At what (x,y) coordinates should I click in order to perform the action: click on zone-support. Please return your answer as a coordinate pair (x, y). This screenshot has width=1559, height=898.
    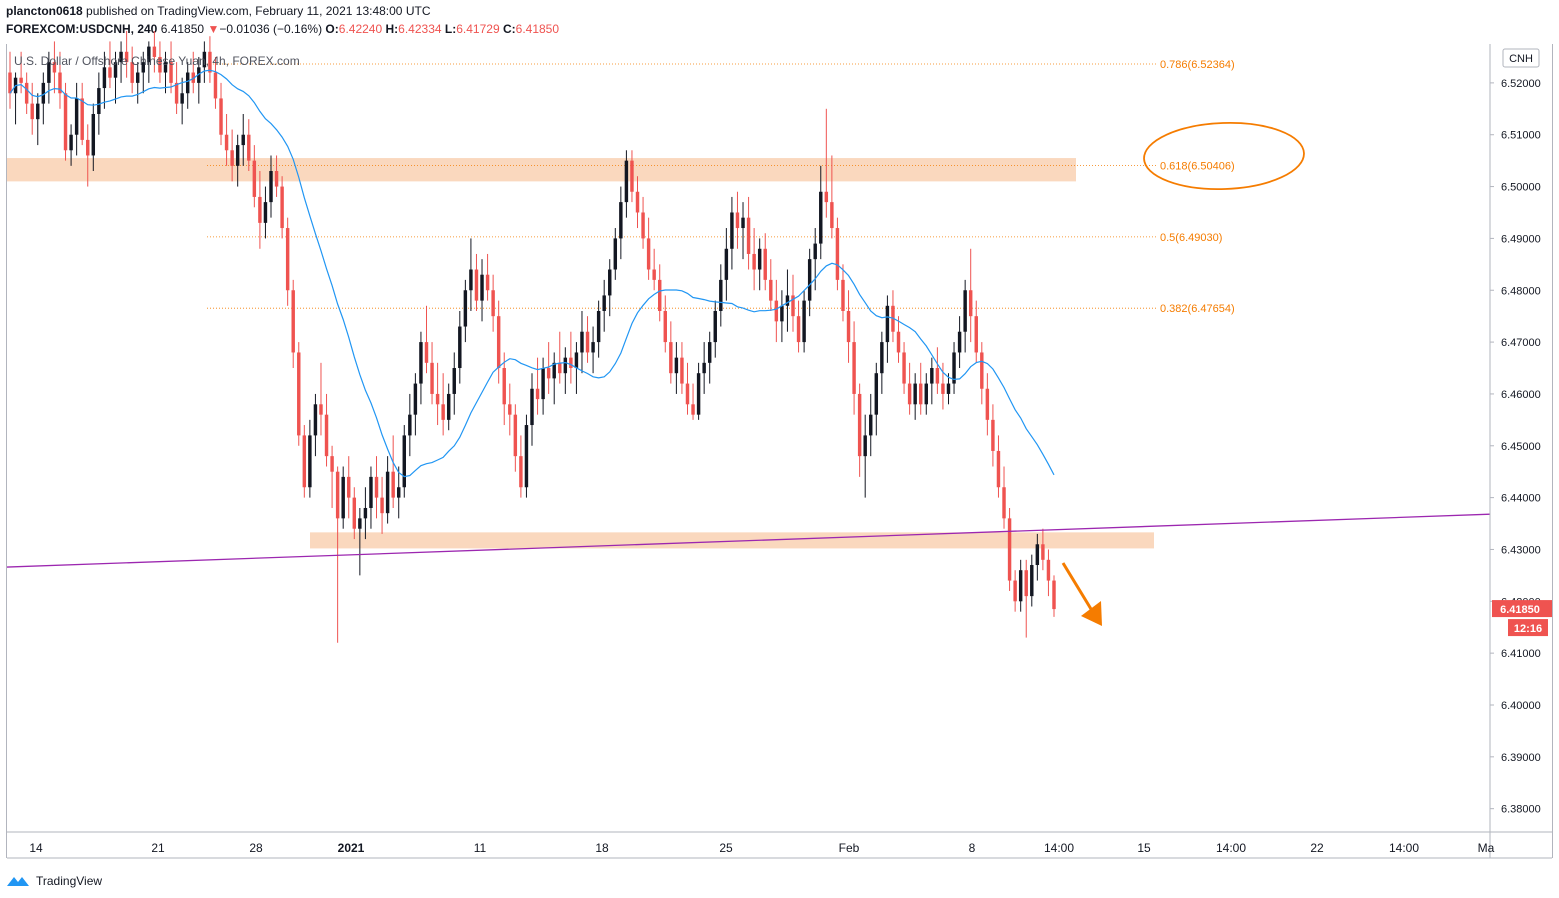
    Looking at the image, I should click on (732, 540).